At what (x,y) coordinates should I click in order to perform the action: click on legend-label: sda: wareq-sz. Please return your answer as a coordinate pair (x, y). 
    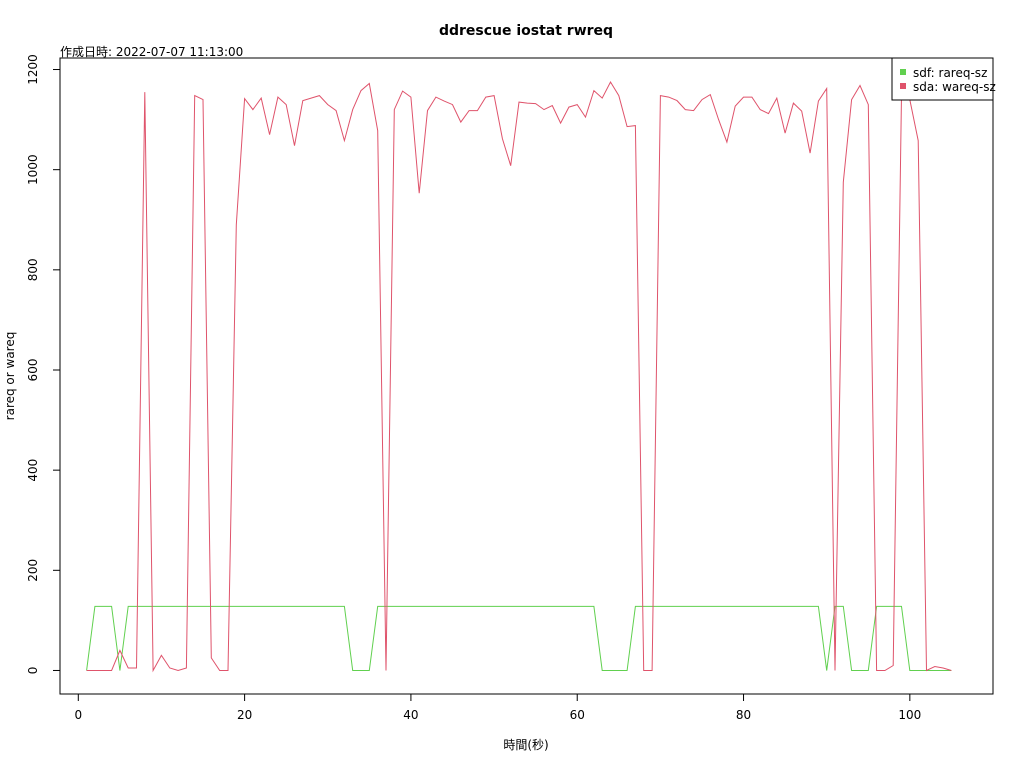
    Looking at the image, I should click on (954, 87).